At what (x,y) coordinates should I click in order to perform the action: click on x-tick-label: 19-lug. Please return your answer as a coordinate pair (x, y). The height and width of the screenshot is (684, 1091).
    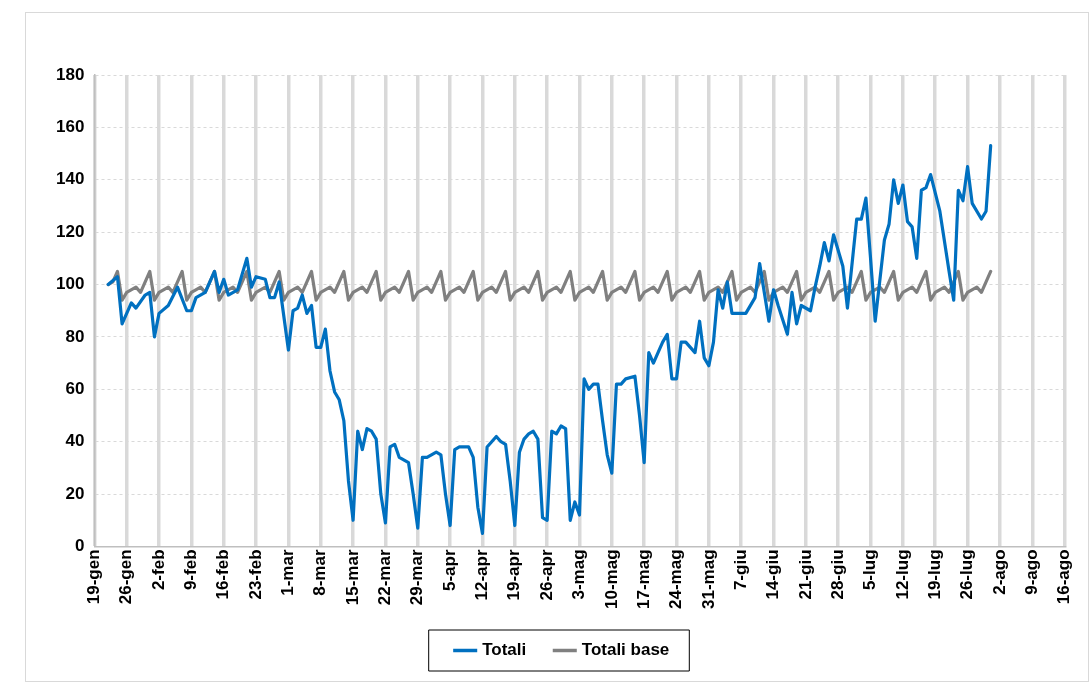
    Looking at the image, I should click on (934, 574).